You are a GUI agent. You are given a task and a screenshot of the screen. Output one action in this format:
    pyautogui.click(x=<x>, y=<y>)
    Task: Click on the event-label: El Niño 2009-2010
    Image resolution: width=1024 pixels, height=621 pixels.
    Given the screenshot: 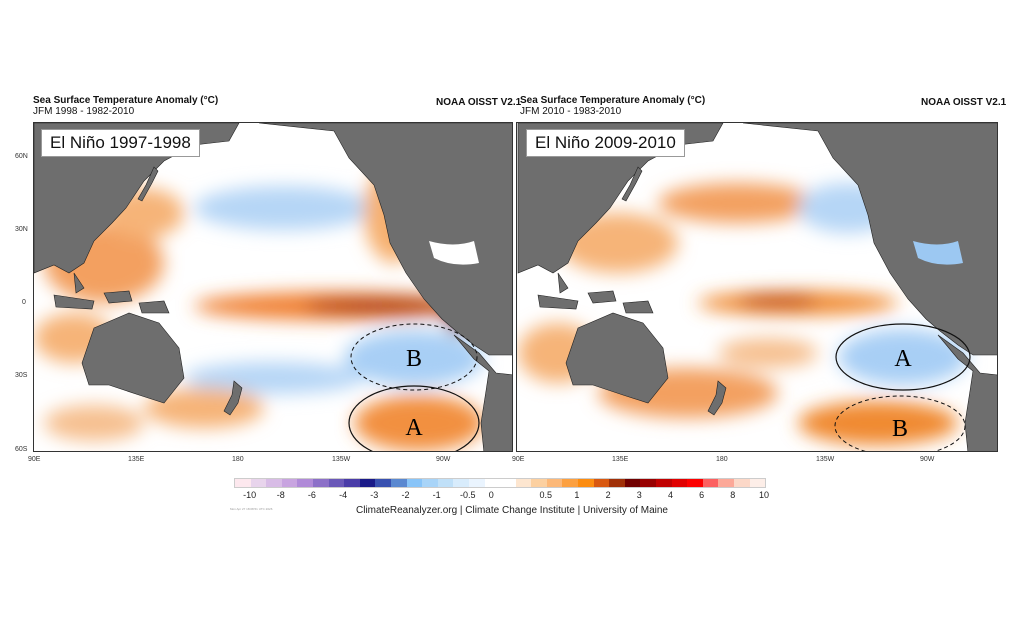 What is the action you would take?
    pyautogui.click(x=605, y=143)
    